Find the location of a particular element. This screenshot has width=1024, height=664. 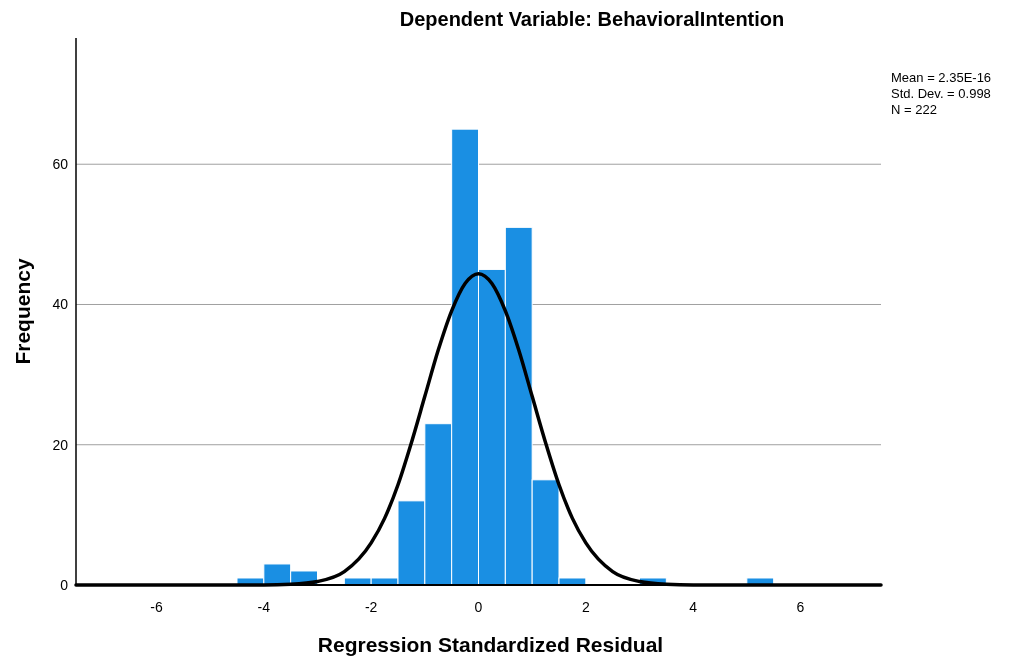

y-tick-label: 20 is located at coordinates (60, 444).